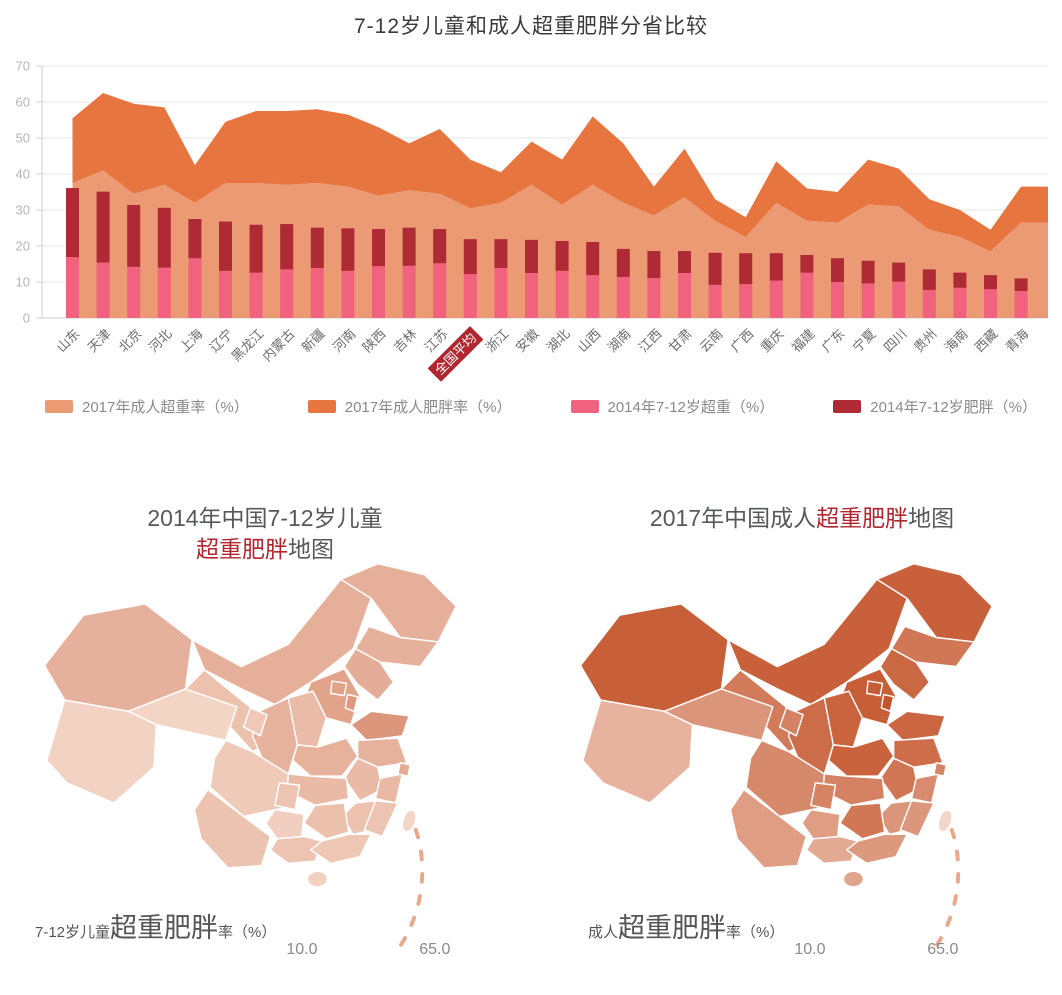  Describe the element at coordinates (807, 264) in the screenshot. I see `bar-children-obesity-福建` at that location.